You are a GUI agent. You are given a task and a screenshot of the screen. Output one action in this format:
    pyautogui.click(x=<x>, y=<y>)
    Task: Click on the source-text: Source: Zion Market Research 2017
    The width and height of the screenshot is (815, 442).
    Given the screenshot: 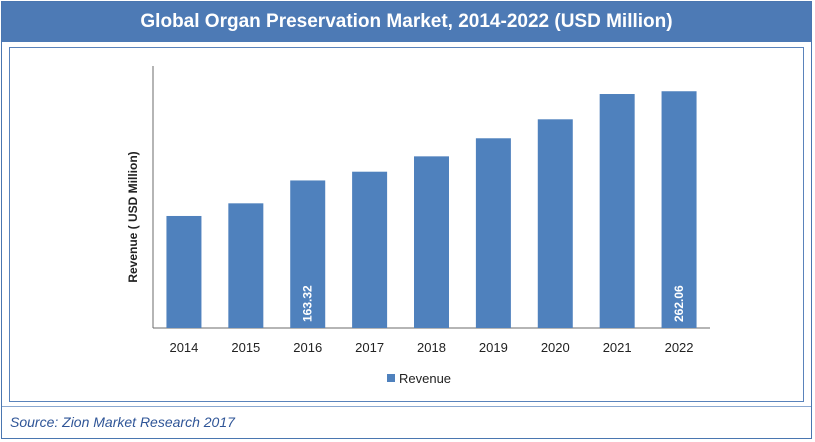 What is the action you would take?
    pyautogui.click(x=122, y=422)
    